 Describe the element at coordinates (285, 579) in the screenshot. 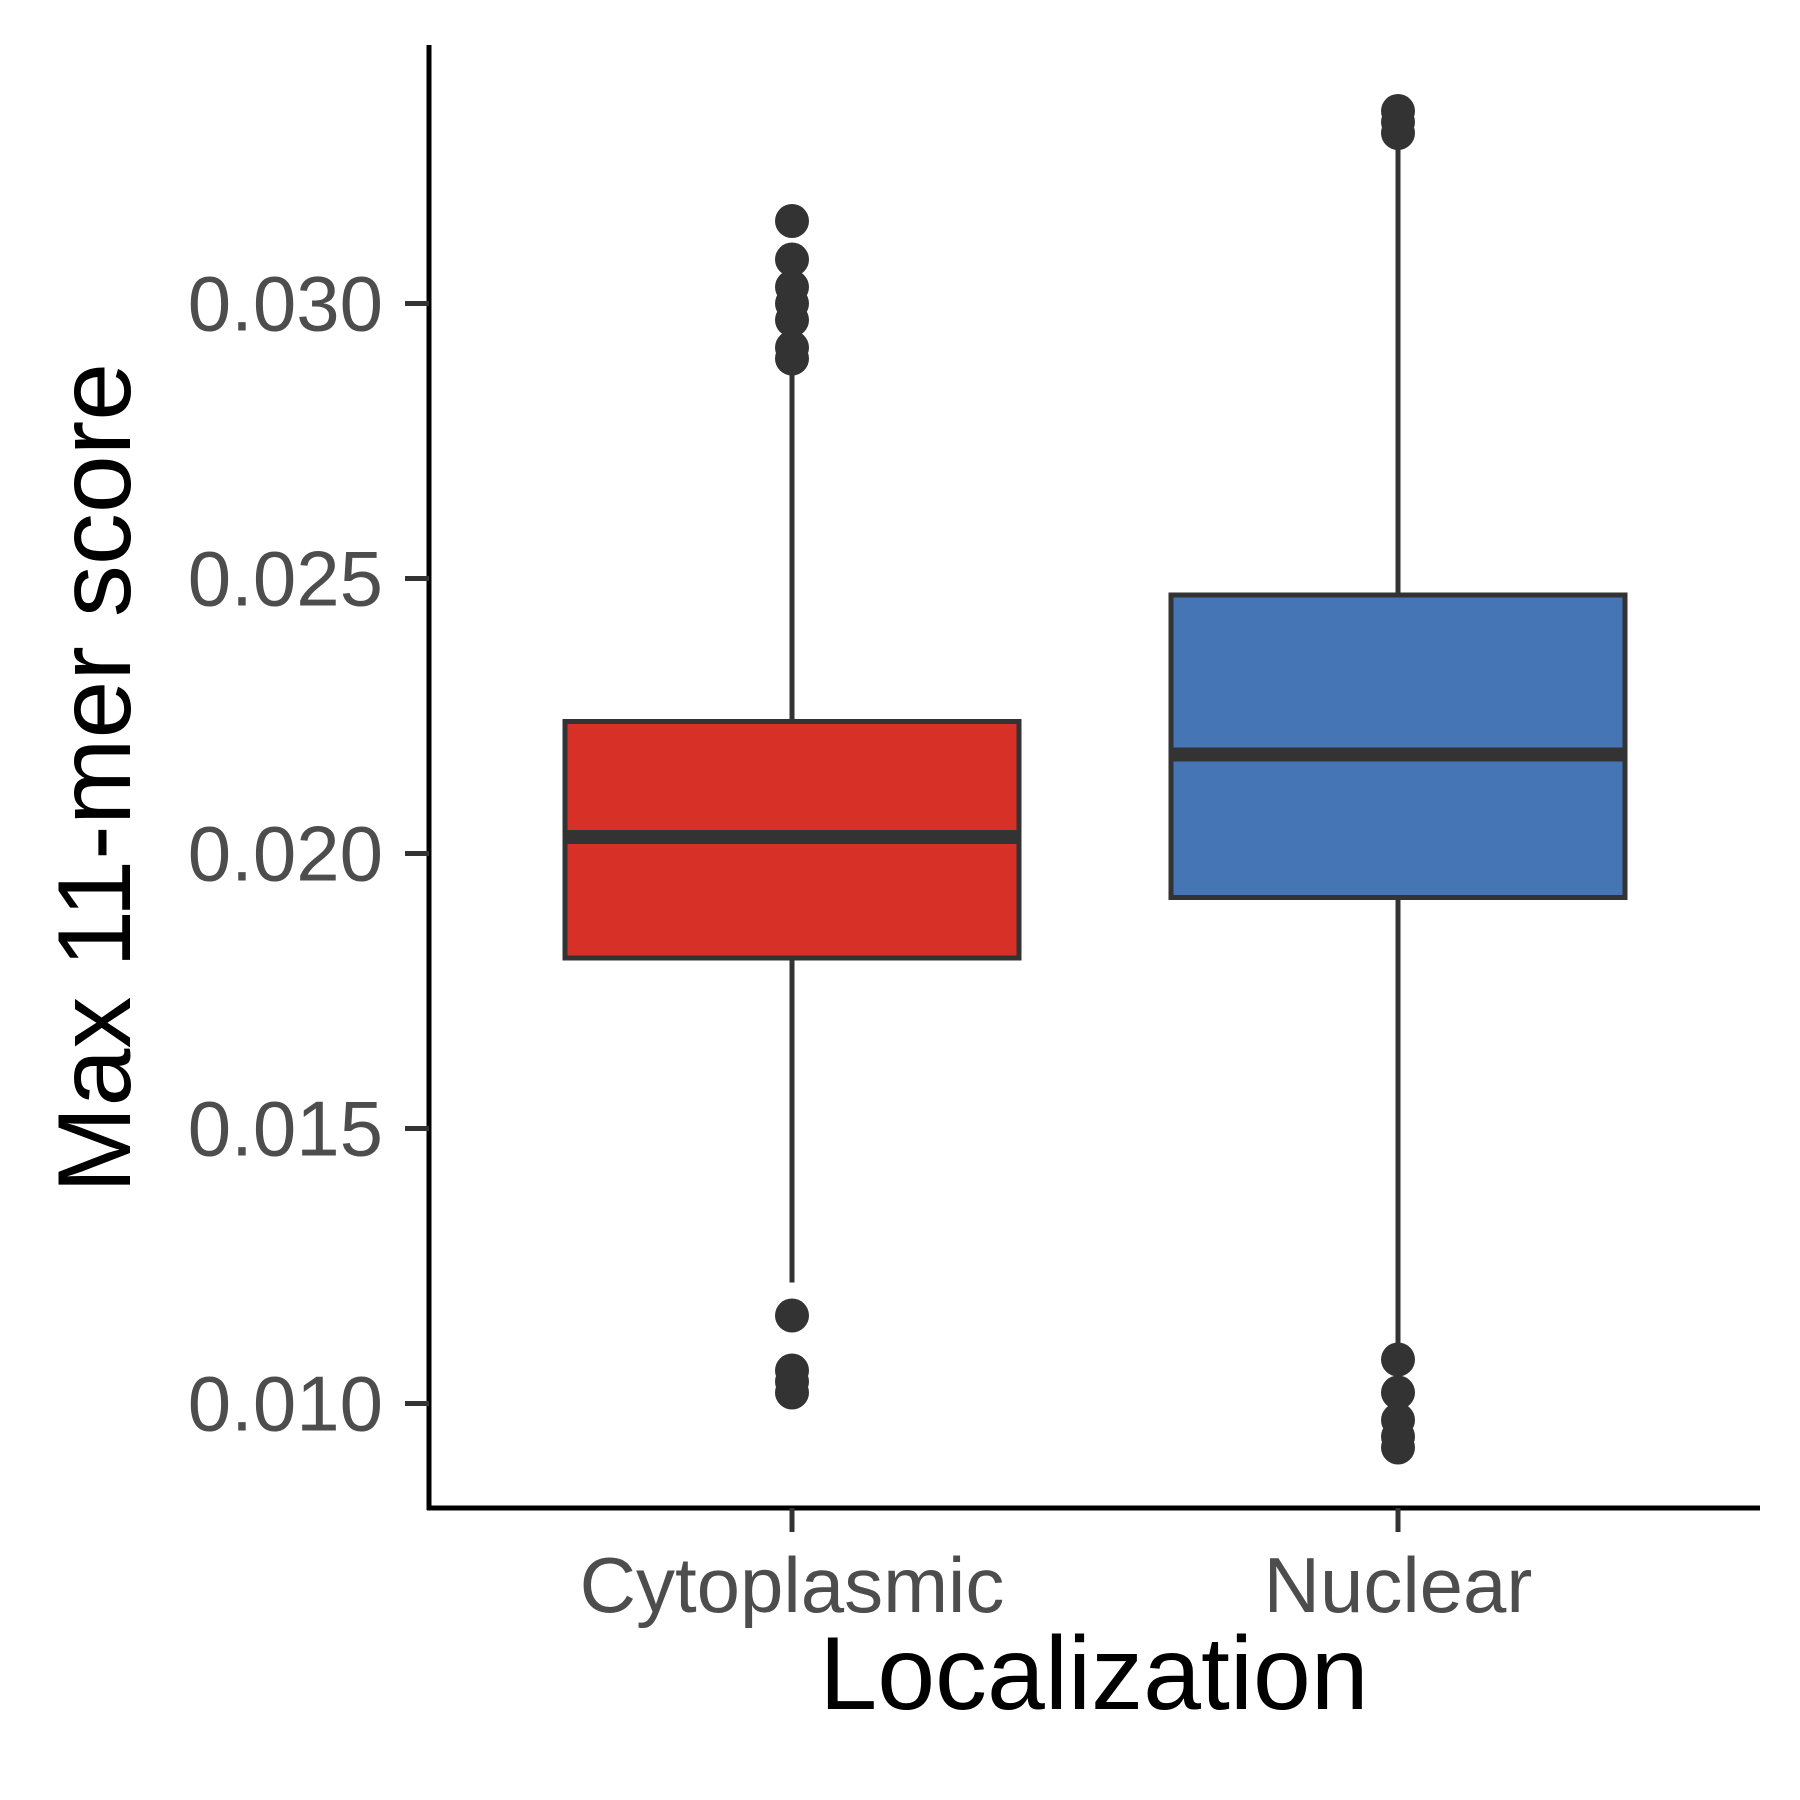

I see `y-tick-label: 0.025` at that location.